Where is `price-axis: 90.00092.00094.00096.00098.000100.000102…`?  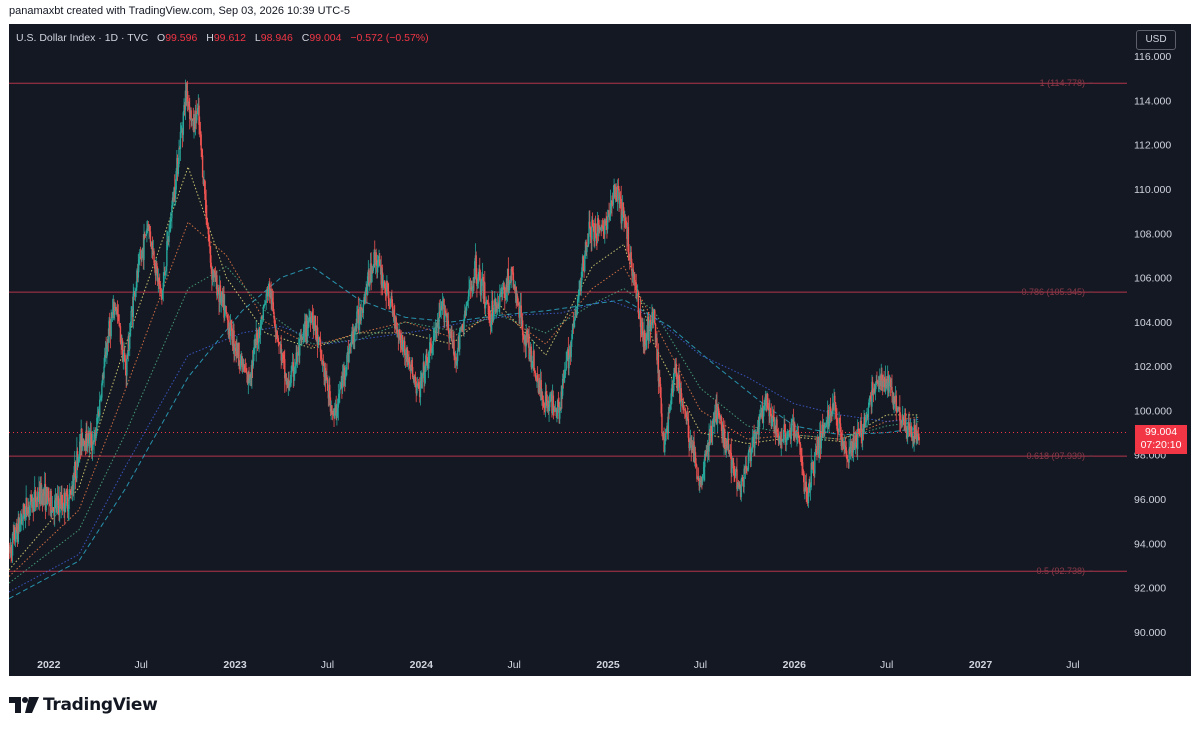 price-axis: 90.00092.00094.00096.00098.000100.000102… is located at coordinates (1153, 345).